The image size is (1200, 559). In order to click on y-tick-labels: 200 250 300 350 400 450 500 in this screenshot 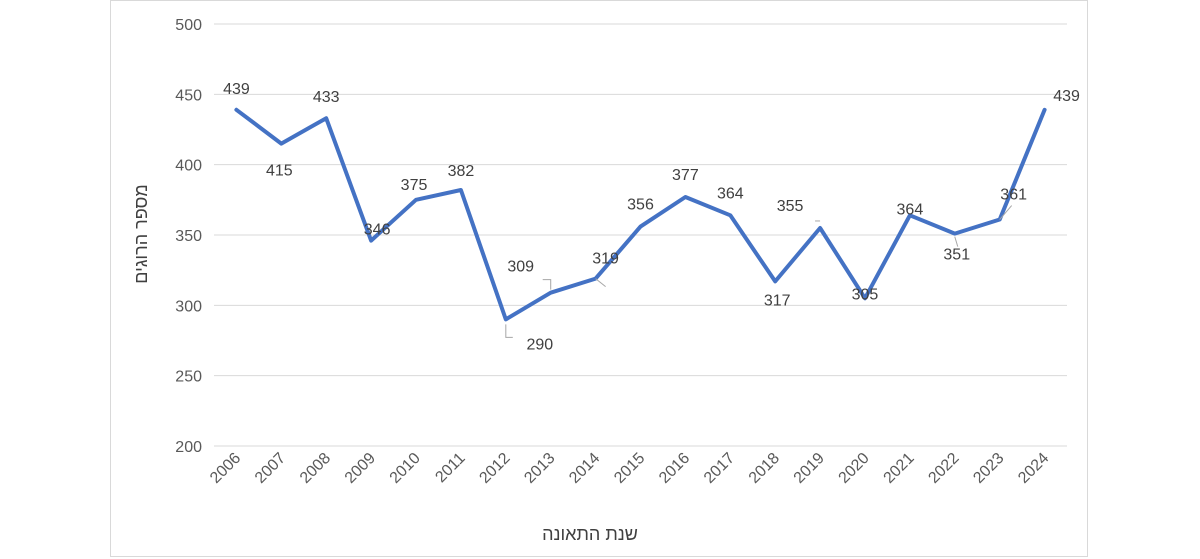, I will do `click(188, 236)`.